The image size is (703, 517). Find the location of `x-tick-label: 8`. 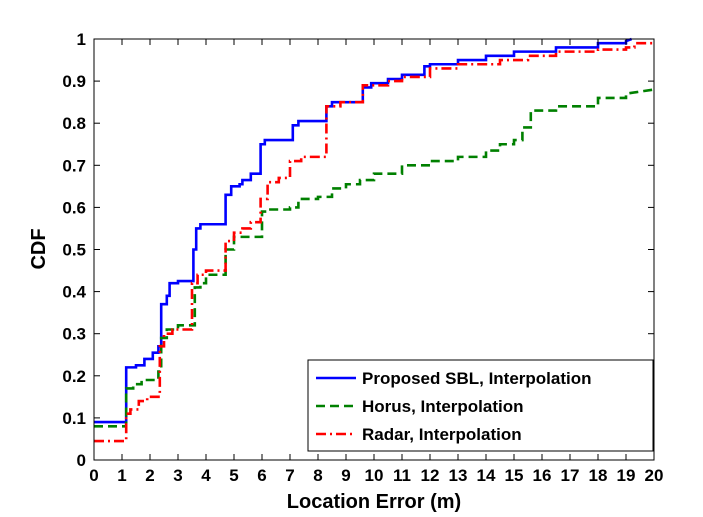

x-tick-label: 8 is located at coordinates (317, 475).